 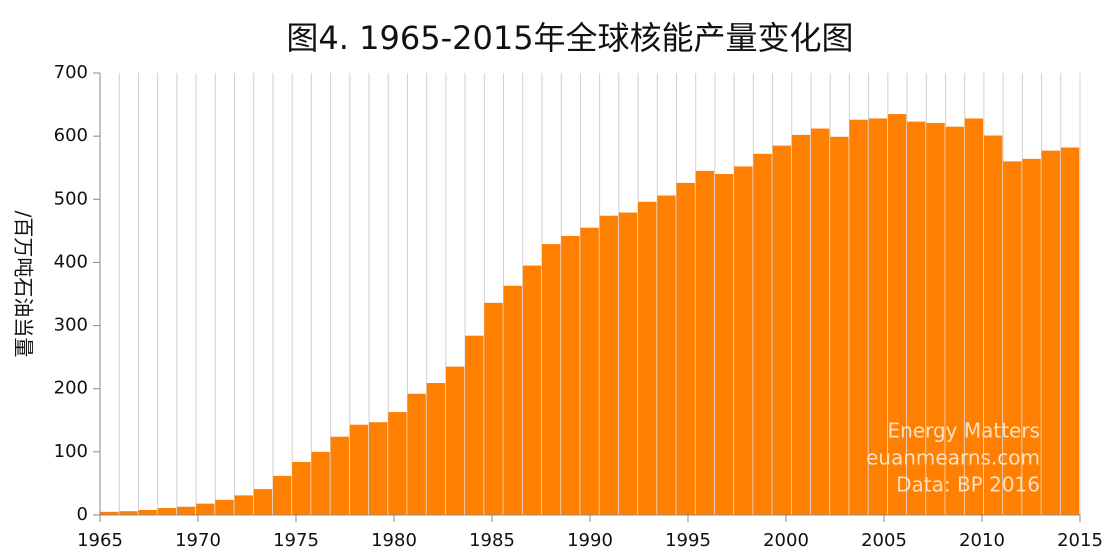 I want to click on chart-title: 图4. 1965-2015年全球核能产量变化图, so click(x=569, y=38).